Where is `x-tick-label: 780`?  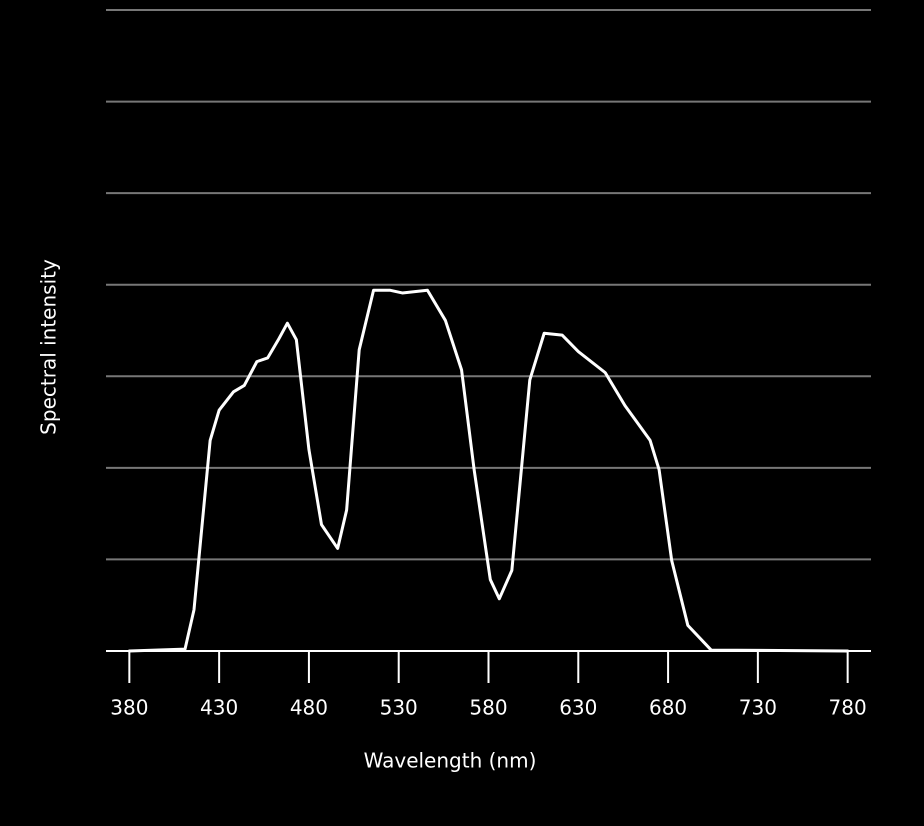 x-tick-label: 780 is located at coordinates (848, 708).